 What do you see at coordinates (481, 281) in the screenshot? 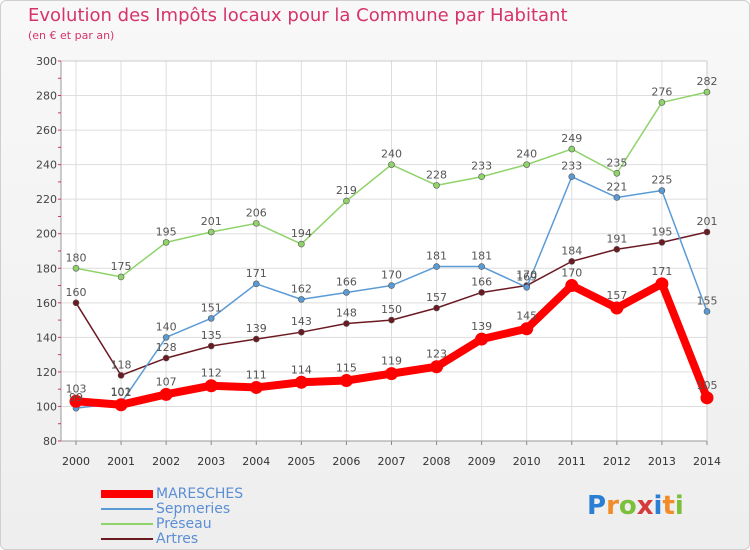
I see `data-label-artres: 166` at bounding box center [481, 281].